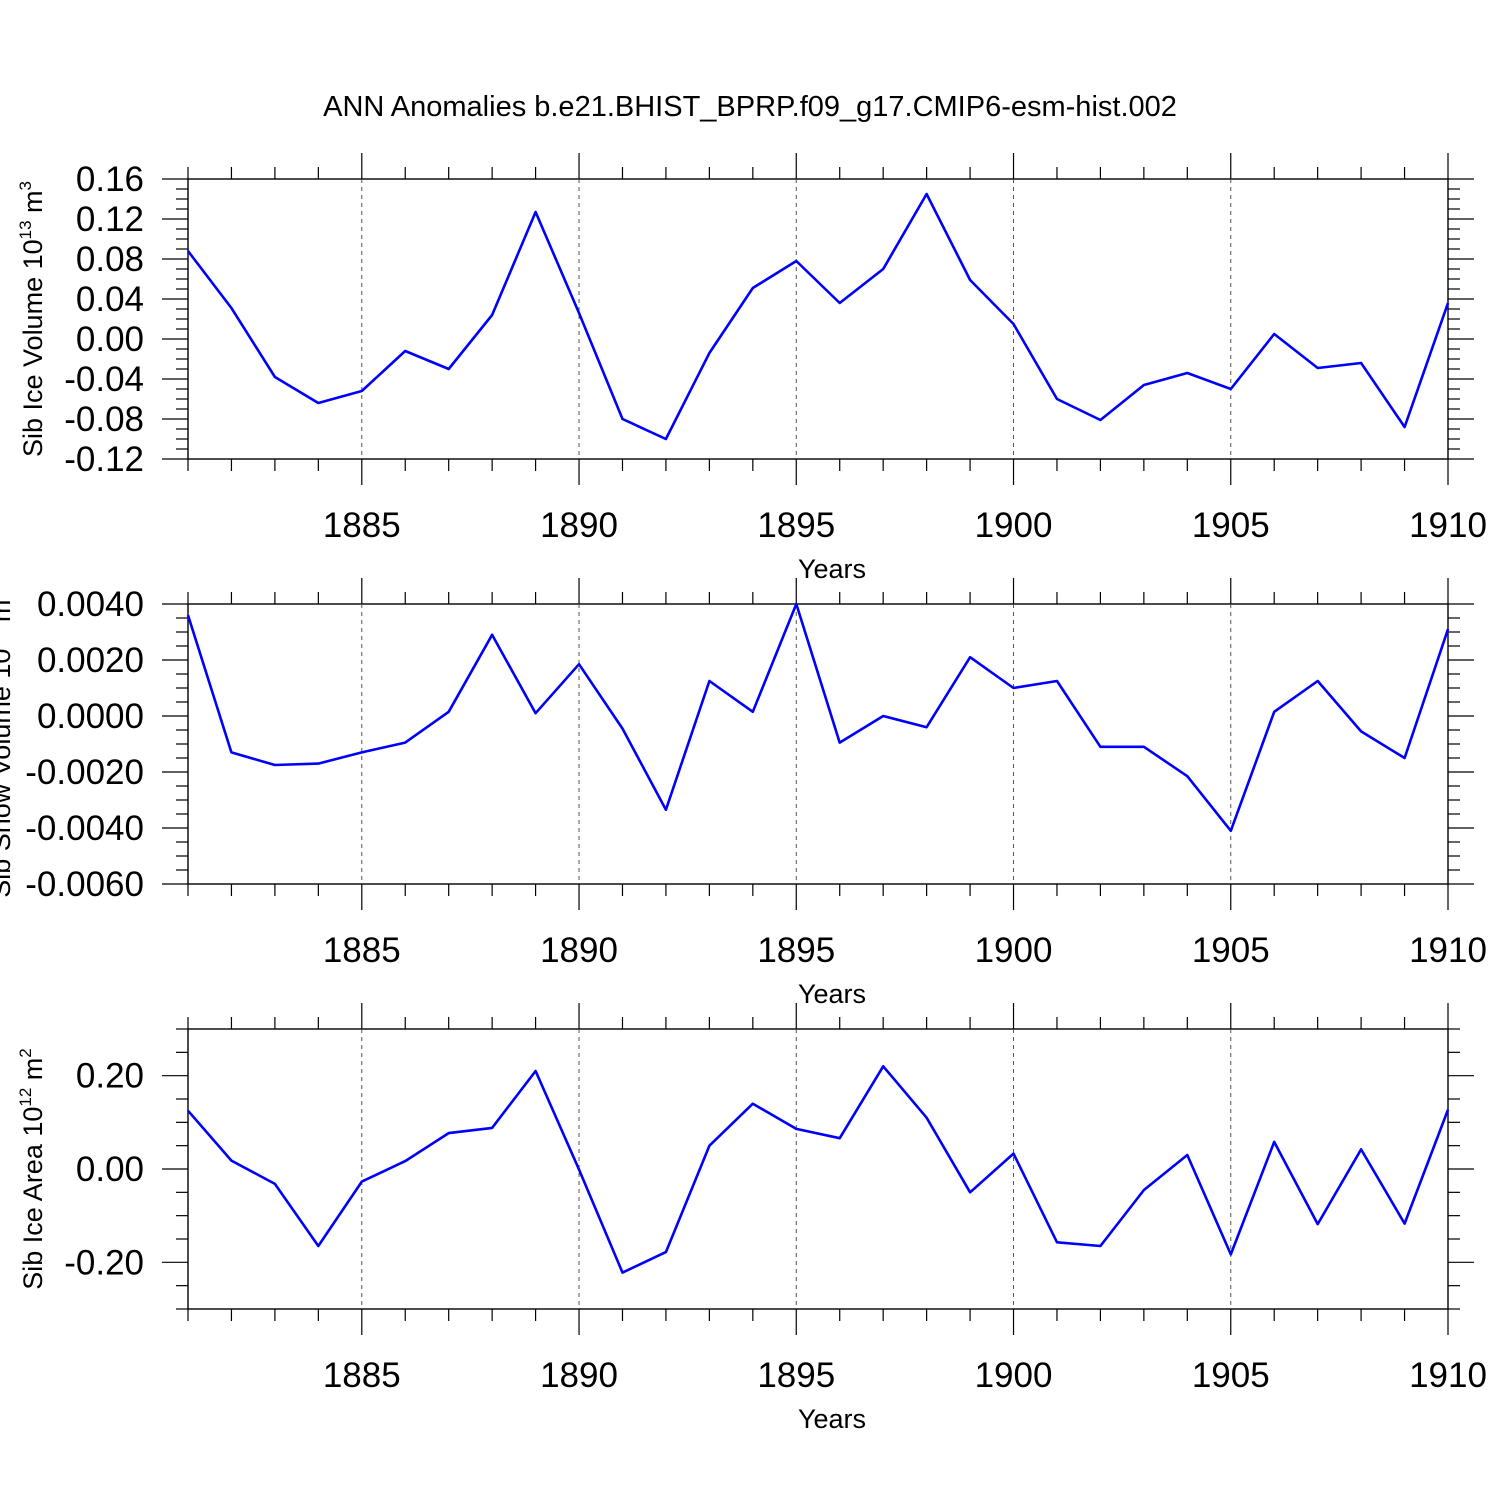  Describe the element at coordinates (104, 1262) in the screenshot. I see `y-tick-label: -0.20` at that location.